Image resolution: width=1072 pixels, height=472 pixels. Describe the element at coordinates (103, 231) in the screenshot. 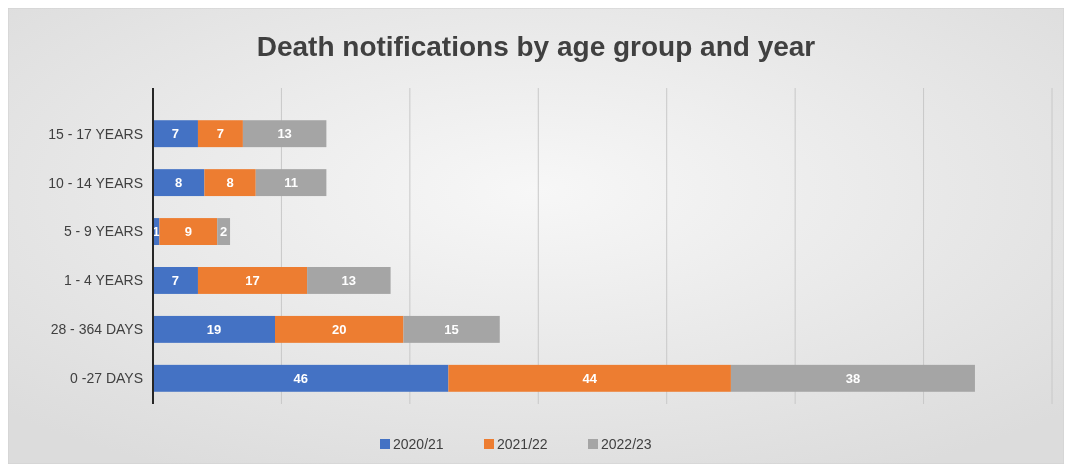

I see `y-tick-label: 5 - 9 YEARS` at that location.